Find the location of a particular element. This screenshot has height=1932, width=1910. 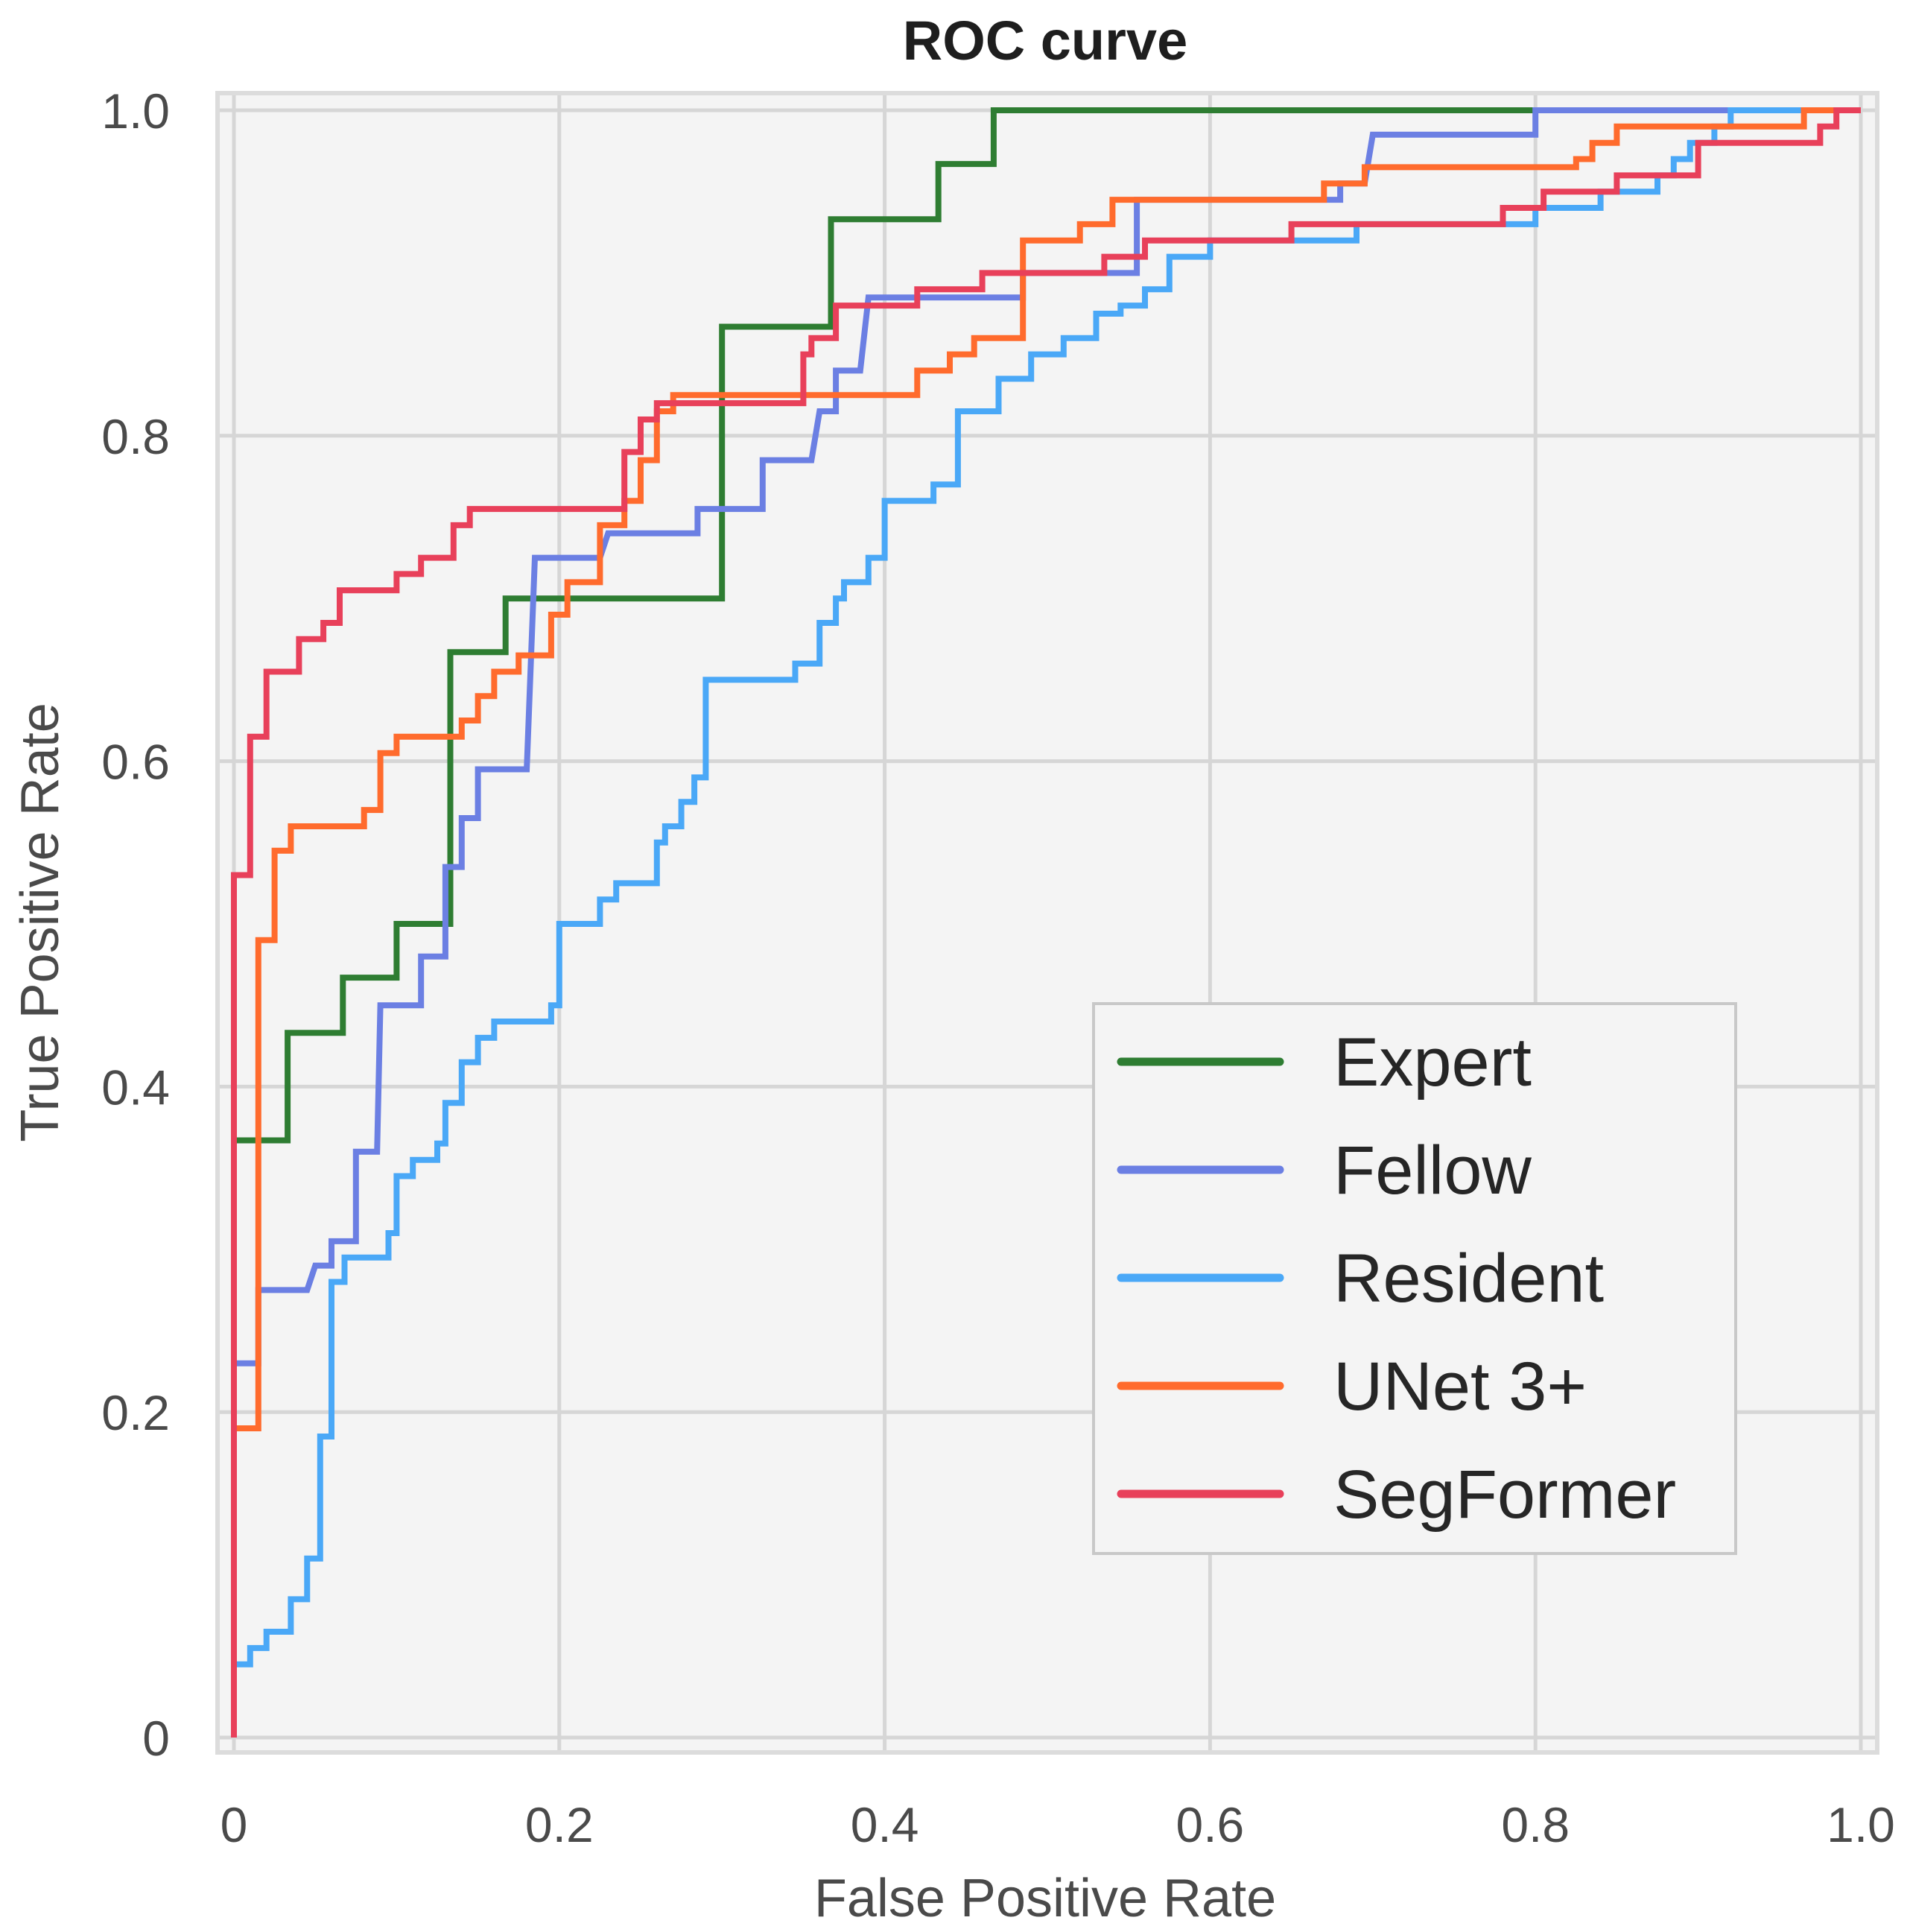

legend-items: Expert Fellow Resident UNet 3+ SegFormer is located at coordinates (1396, 1278).